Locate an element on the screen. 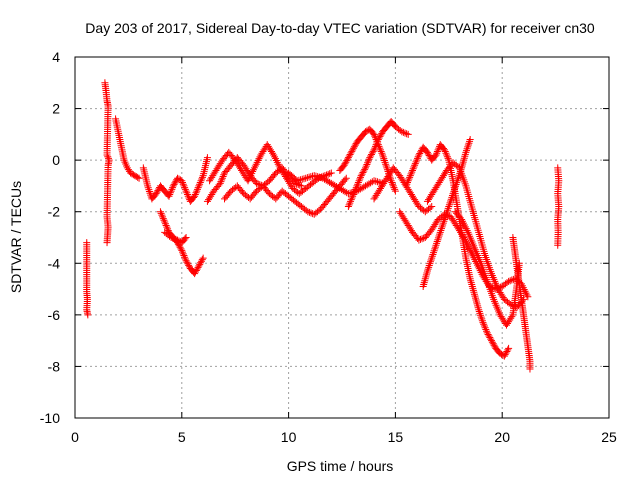 The image size is (640, 480). series-early-isolated is located at coordinates (87, 279).